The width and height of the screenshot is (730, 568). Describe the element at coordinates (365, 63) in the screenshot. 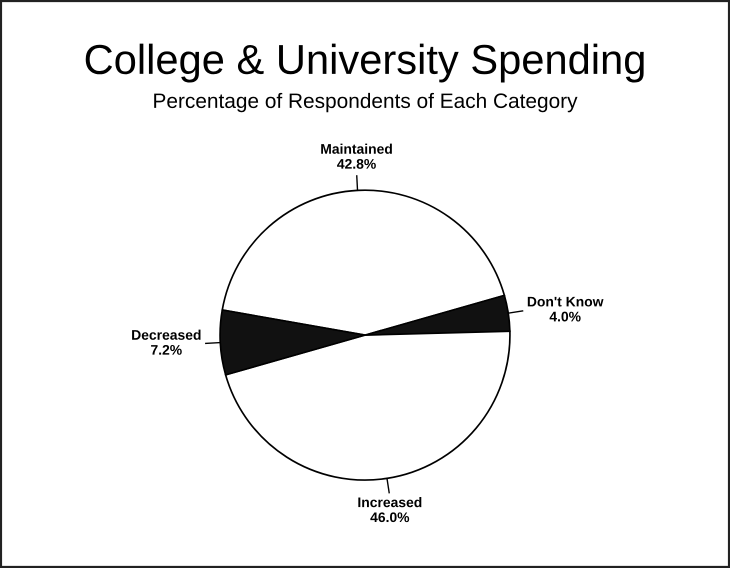

I see `chart-title: College & University Spending` at that location.